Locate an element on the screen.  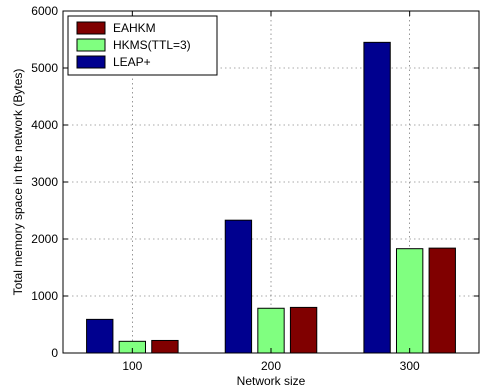
legend-label: LEAP+ is located at coordinates (132, 62).